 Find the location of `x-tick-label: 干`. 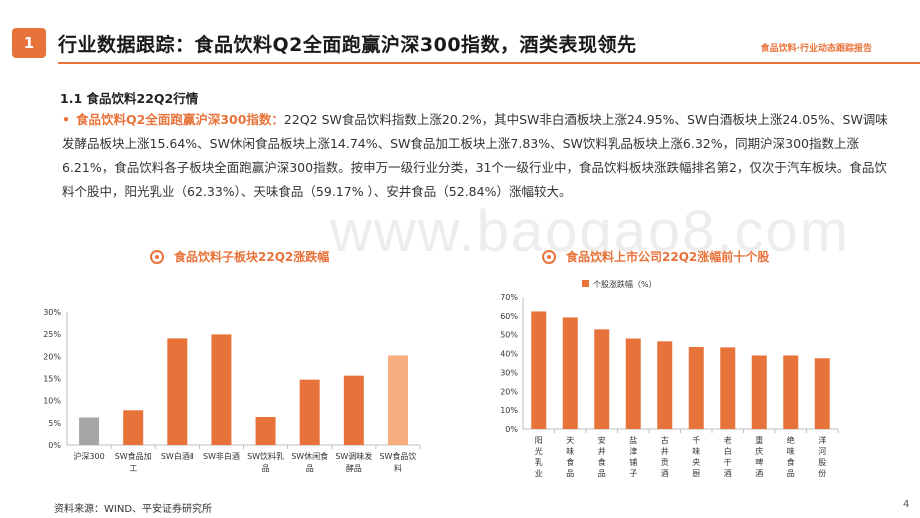

x-tick-label: 干 is located at coordinates (728, 462).